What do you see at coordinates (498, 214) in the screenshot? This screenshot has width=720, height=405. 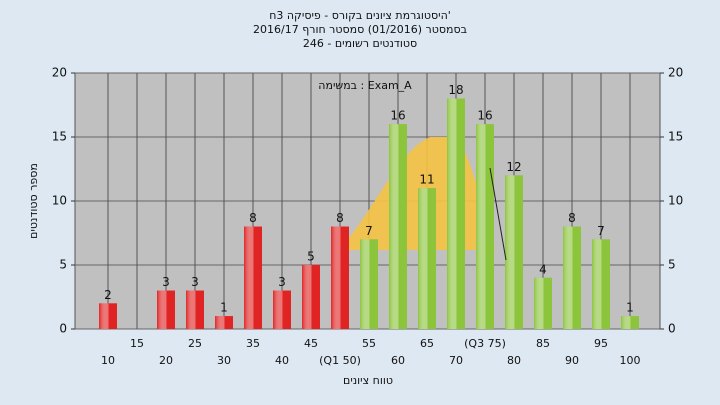 I see `decor-line` at bounding box center [498, 214].